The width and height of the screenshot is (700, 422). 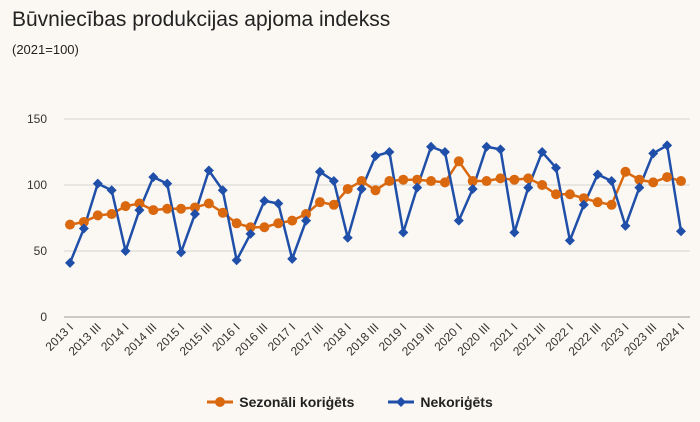 What do you see at coordinates (43, 317) in the screenshot?
I see `y-tick-label: 0` at bounding box center [43, 317].